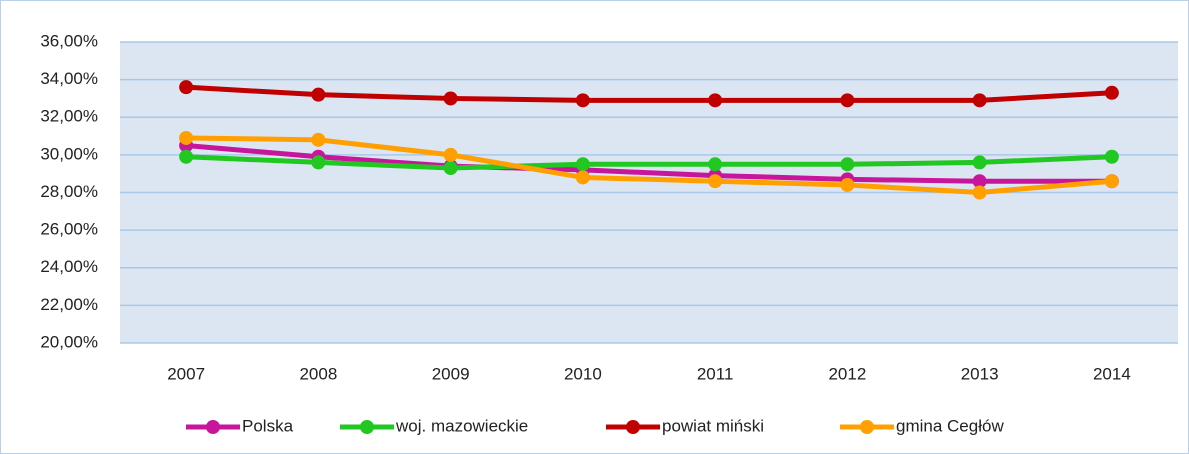  What do you see at coordinates (69, 191) in the screenshot?
I see `y-tick-label: 28,00%` at bounding box center [69, 191].